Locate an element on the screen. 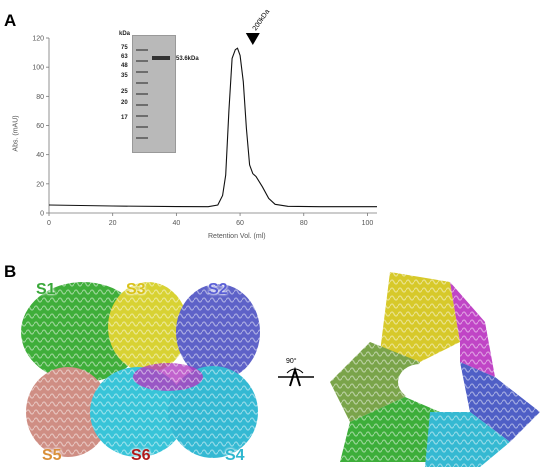 This screenshot has width=550, height=474. subunit-label-s6: S6 is located at coordinates (141, 455).